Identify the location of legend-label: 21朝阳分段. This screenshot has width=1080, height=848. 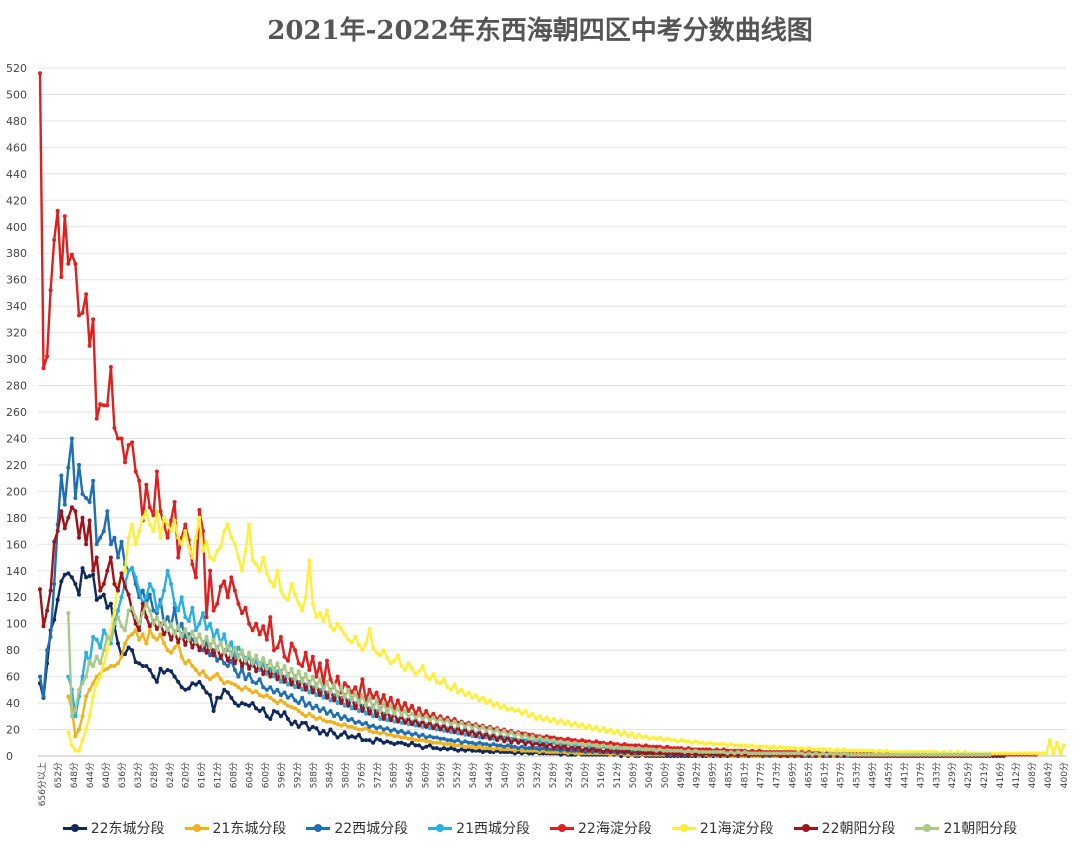
(980, 829).